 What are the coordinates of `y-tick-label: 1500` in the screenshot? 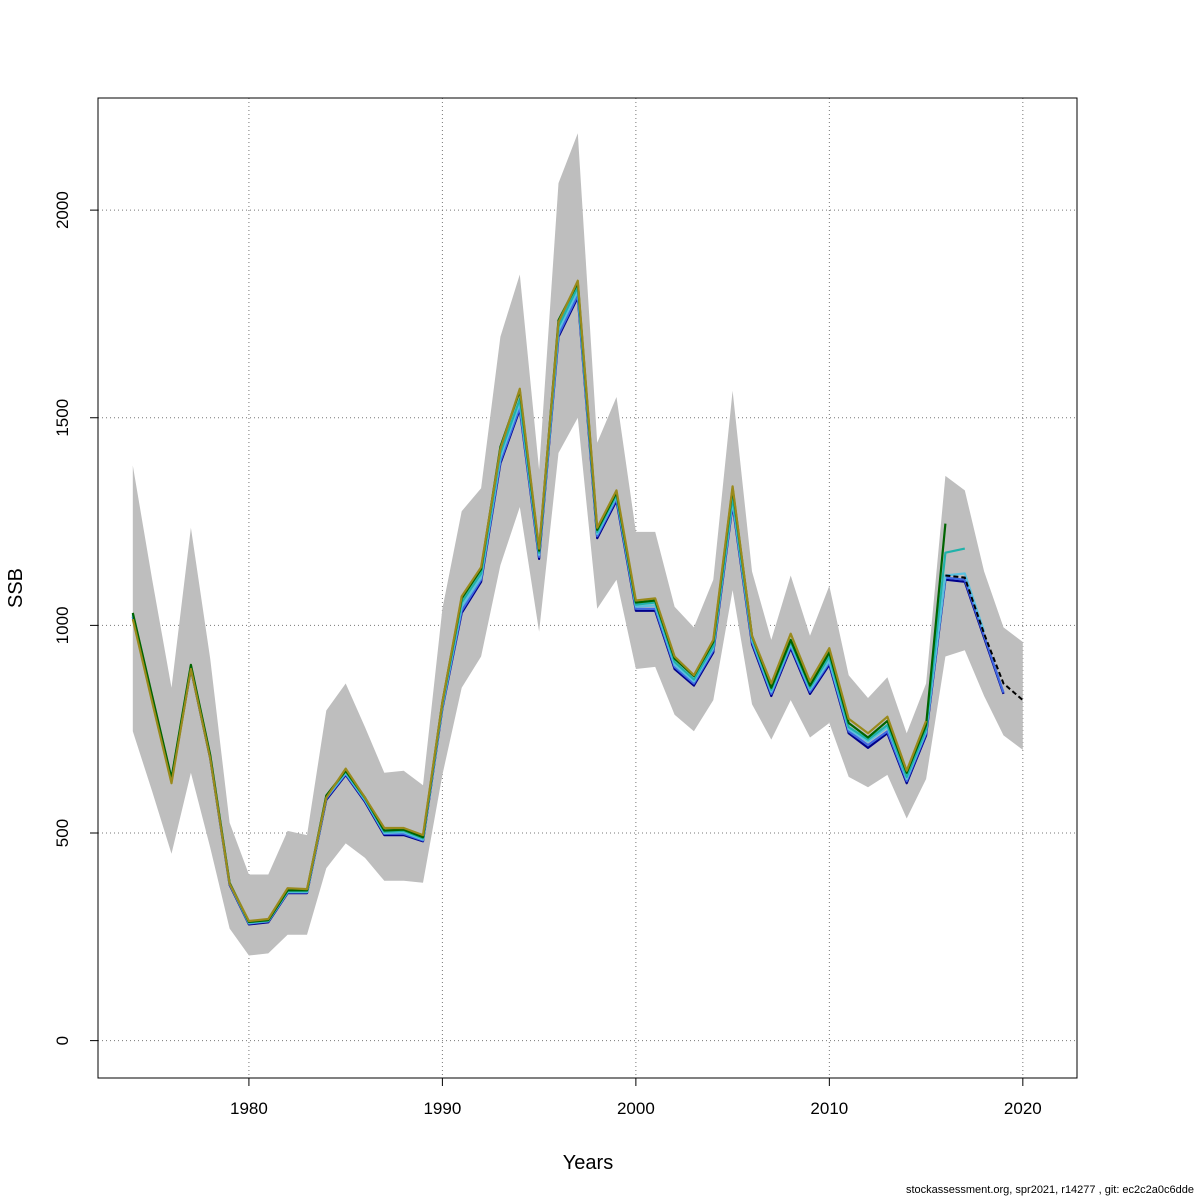 It's located at (62, 418).